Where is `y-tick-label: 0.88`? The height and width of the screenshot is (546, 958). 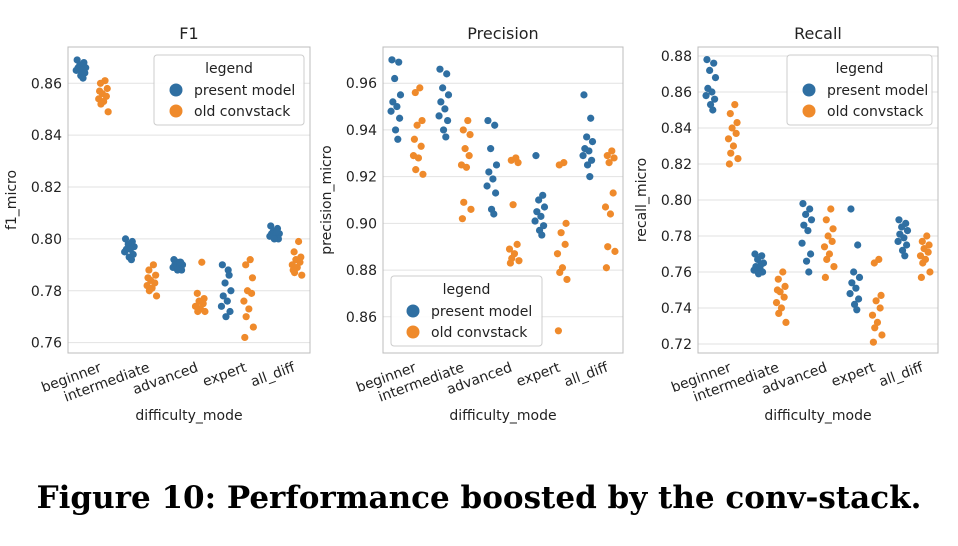 y-tick-label: 0.88 is located at coordinates (361, 271).